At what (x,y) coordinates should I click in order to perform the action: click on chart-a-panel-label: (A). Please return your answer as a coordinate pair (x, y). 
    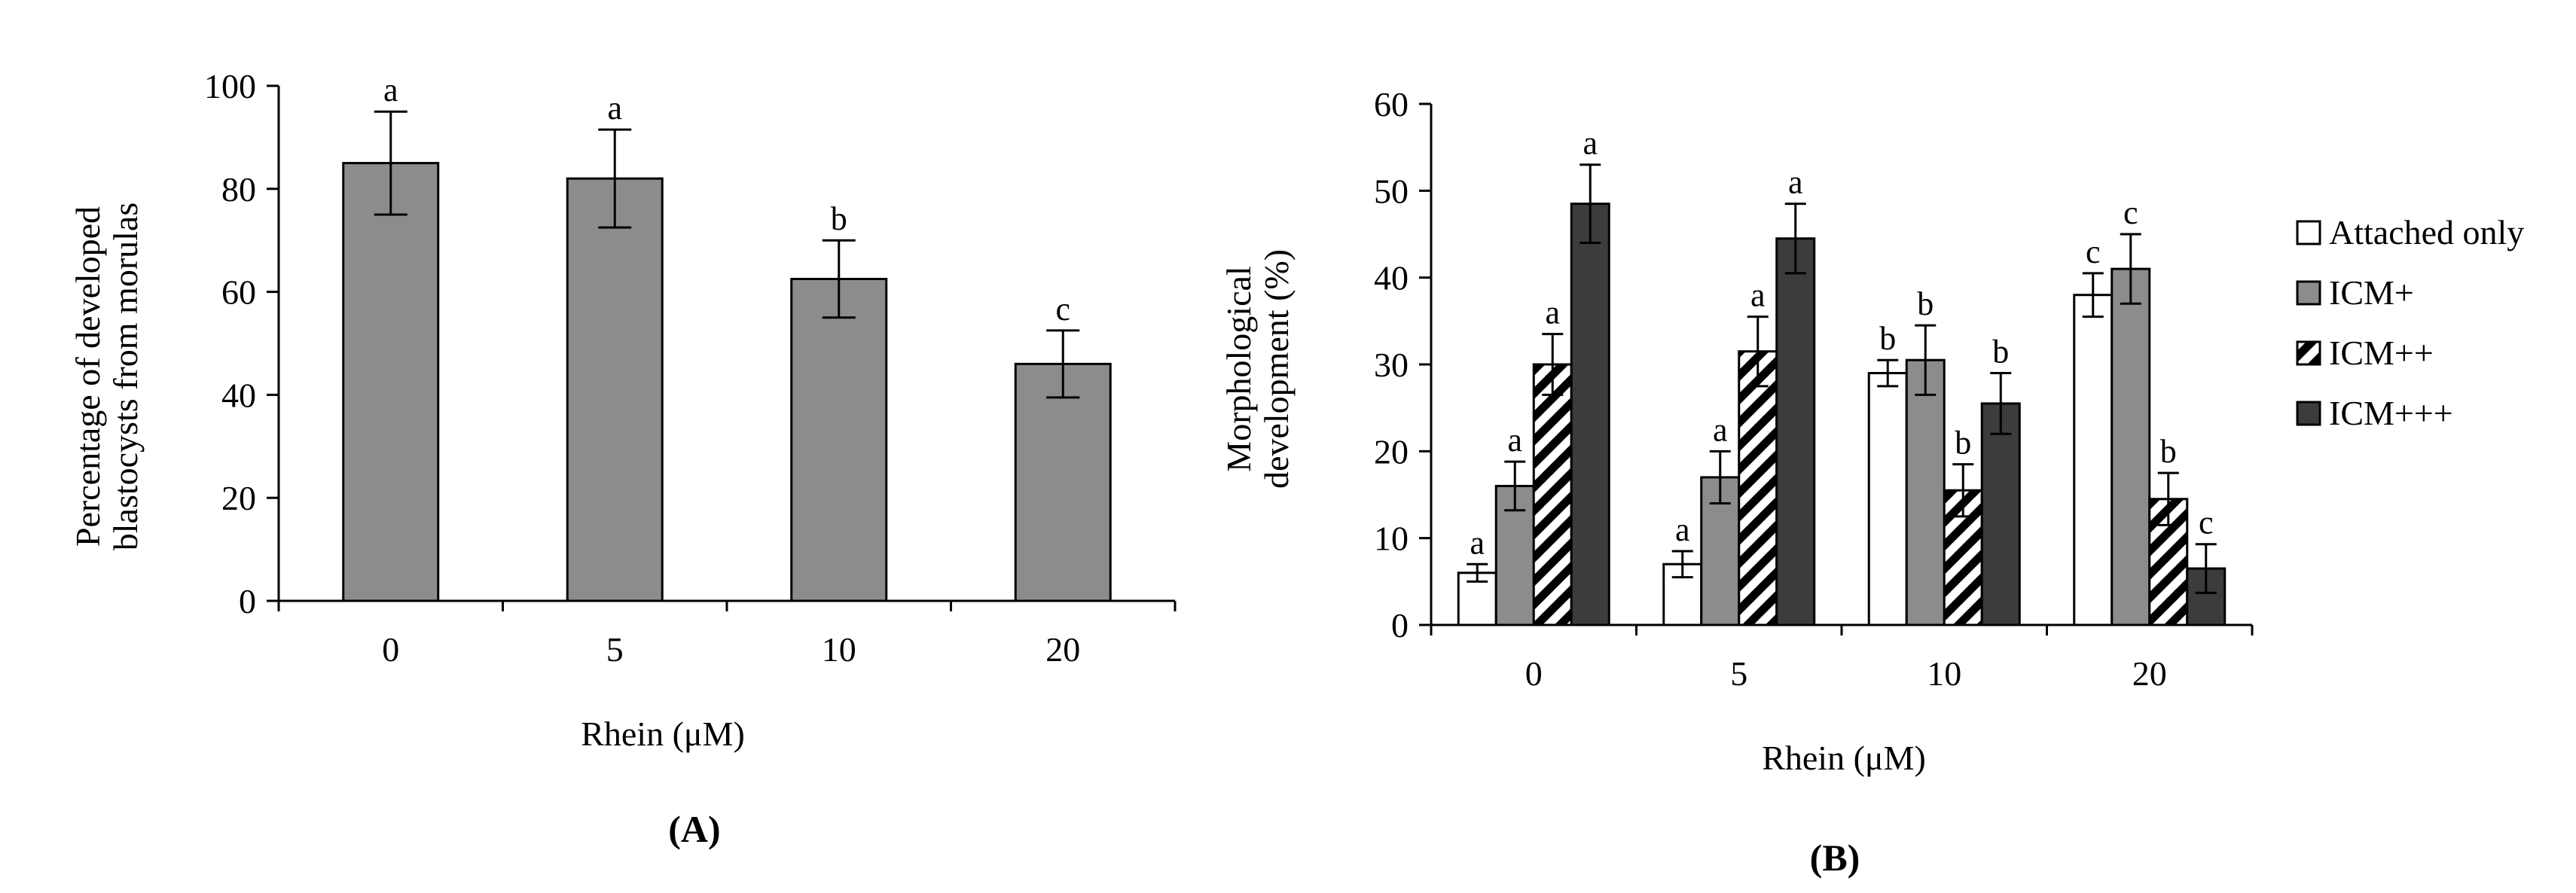
    Looking at the image, I should click on (694, 829).